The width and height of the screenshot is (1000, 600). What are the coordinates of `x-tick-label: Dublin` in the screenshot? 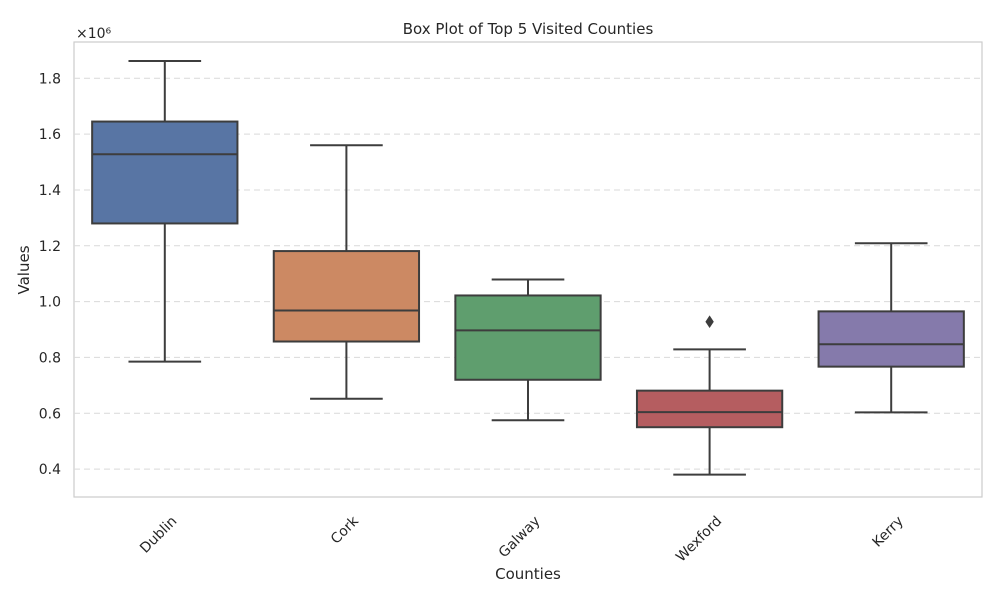 It's located at (158, 534).